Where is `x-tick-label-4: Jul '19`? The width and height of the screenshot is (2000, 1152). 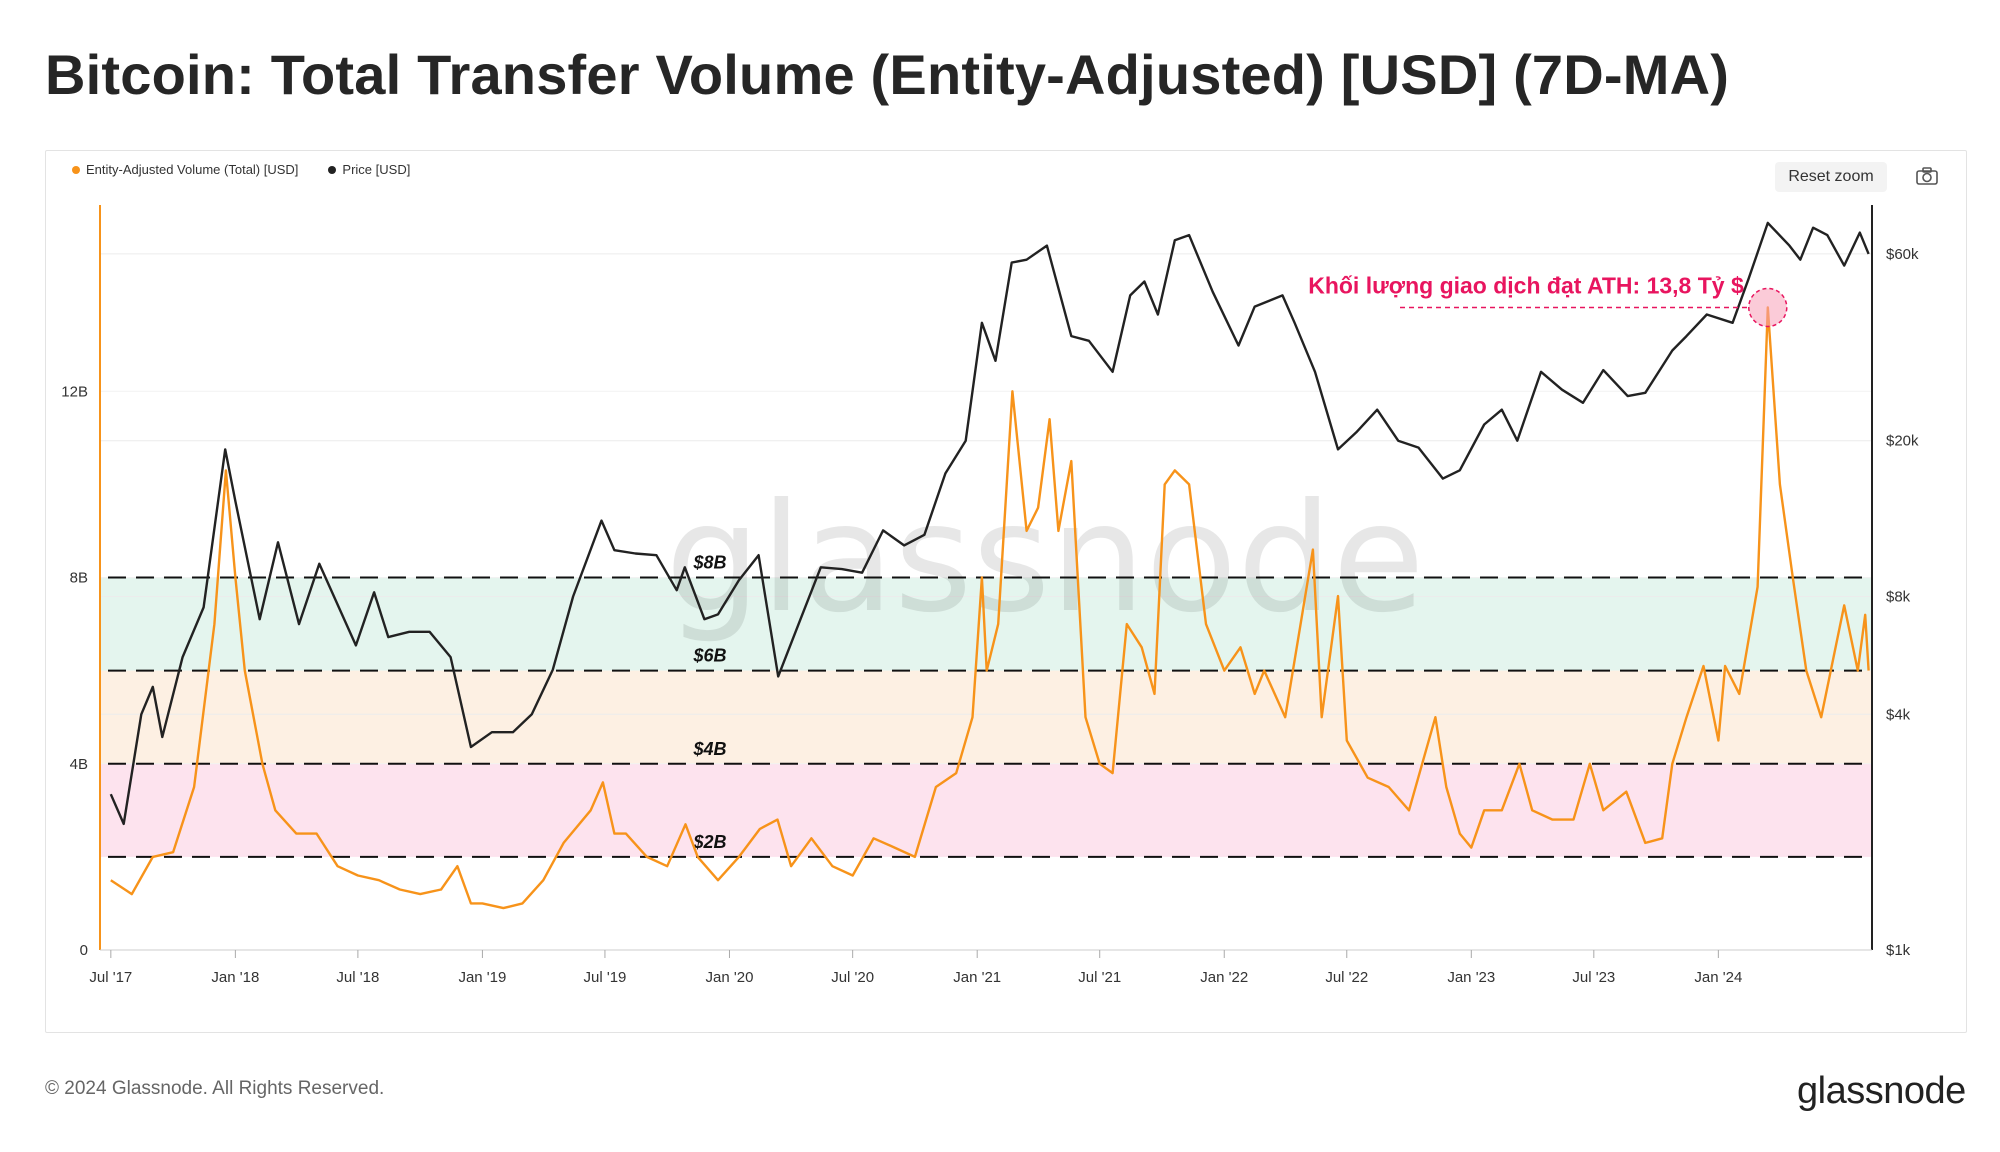 x-tick-label-4: Jul '19 is located at coordinates (604, 977).